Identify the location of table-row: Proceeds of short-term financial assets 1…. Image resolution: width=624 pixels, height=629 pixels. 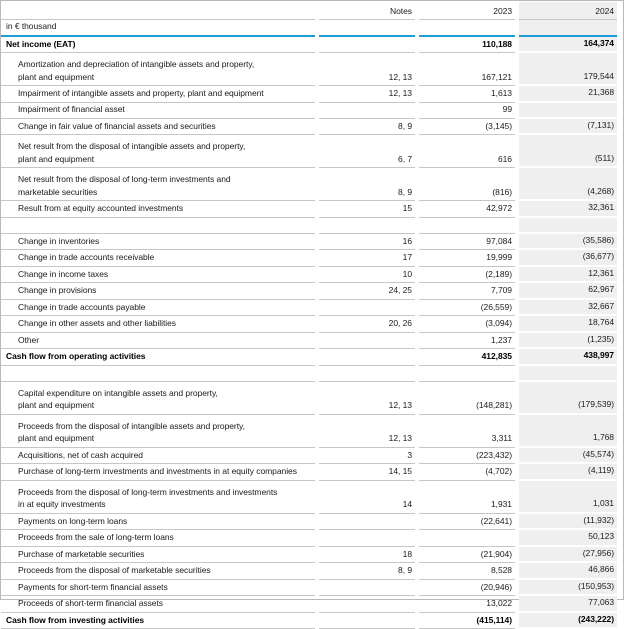
(310, 604).